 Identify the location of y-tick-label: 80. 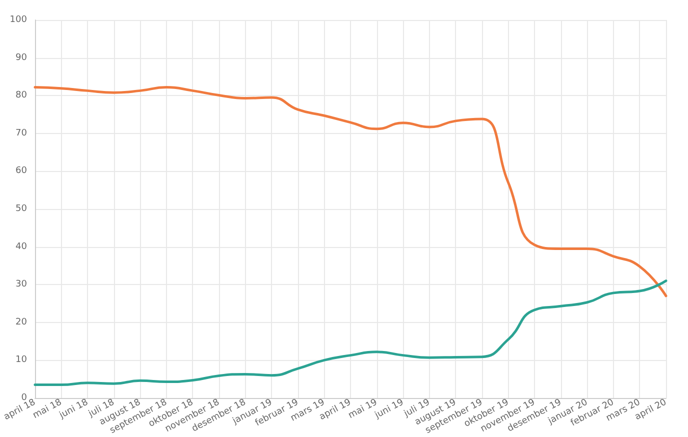
(22, 95).